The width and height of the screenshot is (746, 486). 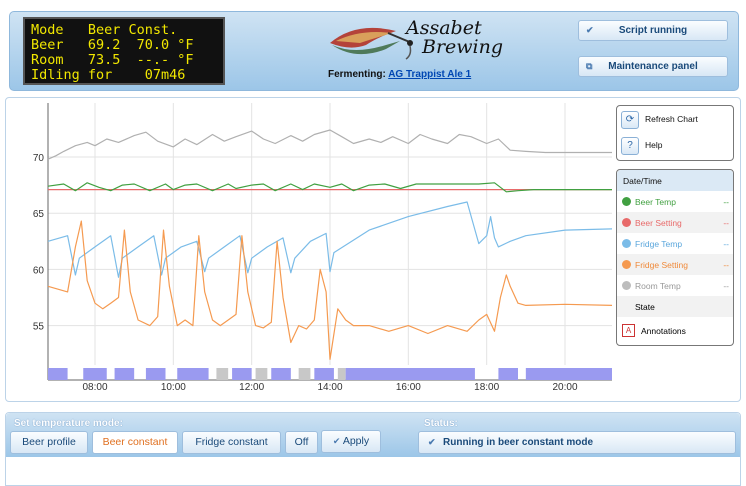 I want to click on beer-name-link: AG Trappist Ale 1, so click(x=430, y=74).